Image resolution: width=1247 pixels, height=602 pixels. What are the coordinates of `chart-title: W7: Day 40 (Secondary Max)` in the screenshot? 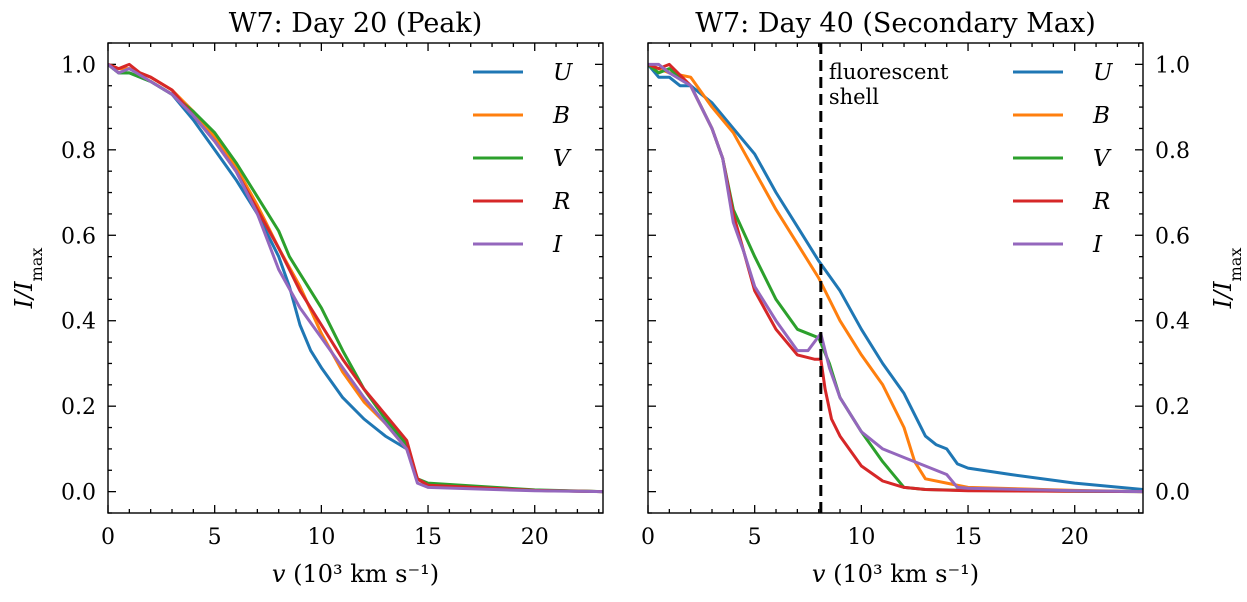 It's located at (895, 23).